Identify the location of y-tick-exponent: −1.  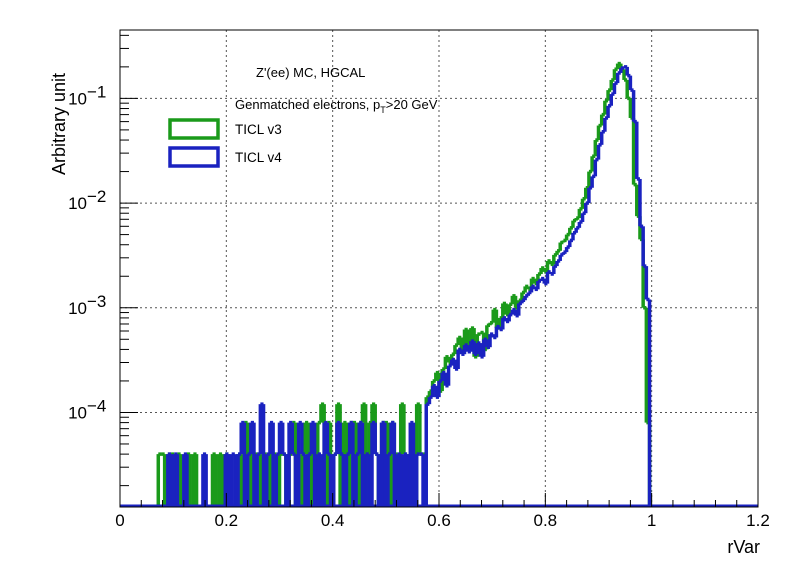
(96, 91).